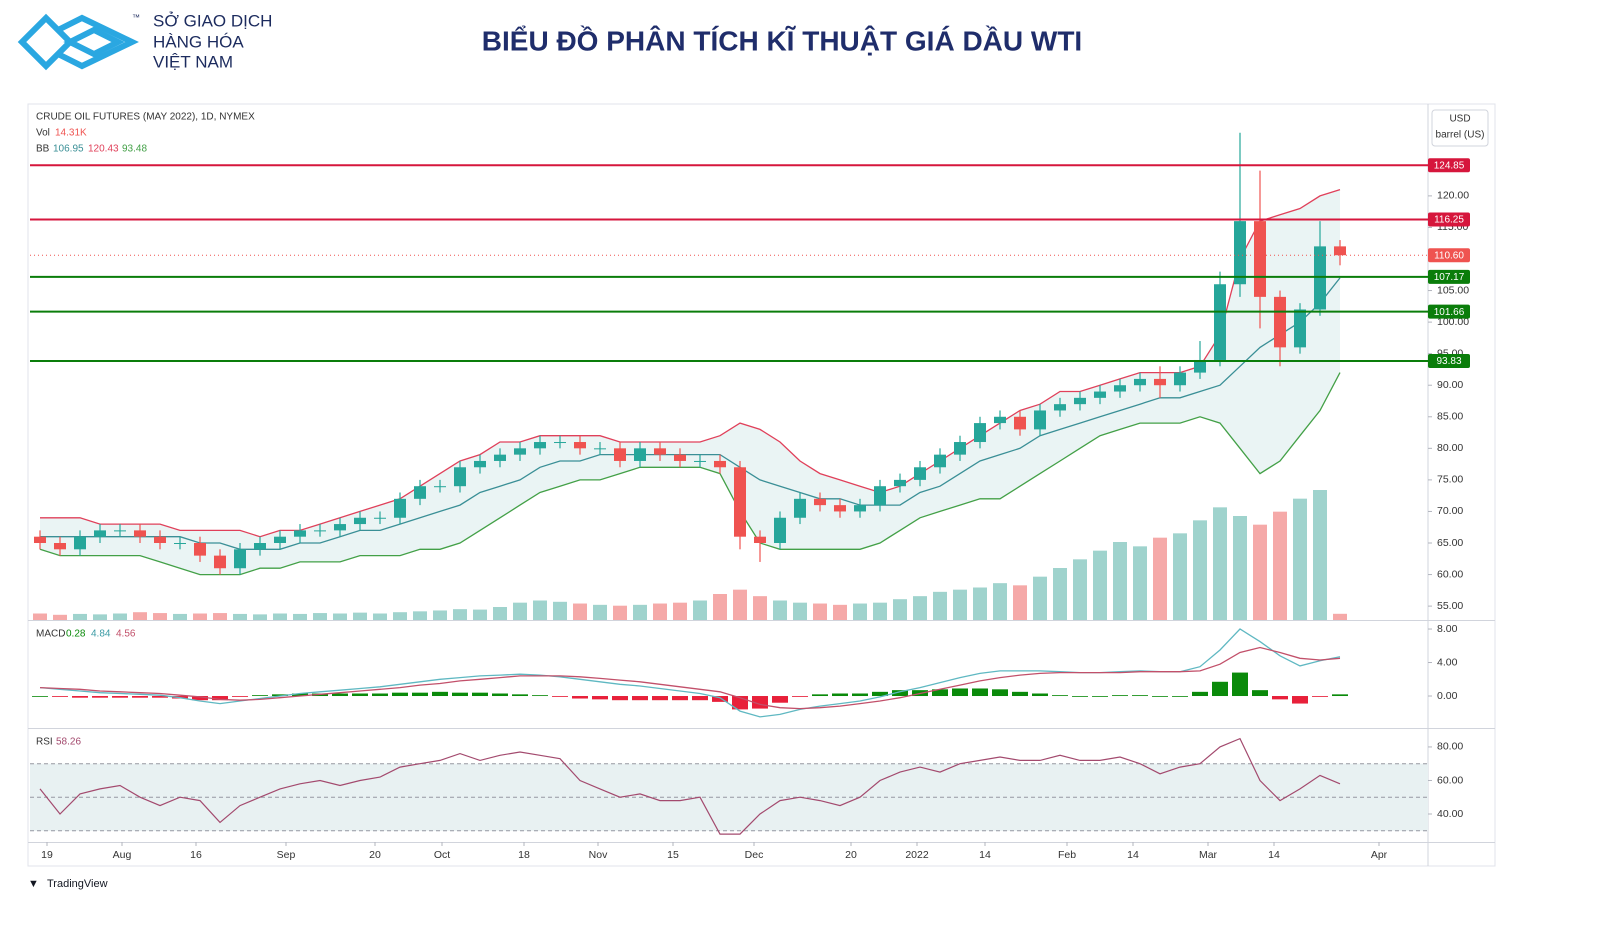 Image resolution: width=1599 pixels, height=933 pixels. What do you see at coordinates (1447, 696) in the screenshot?
I see `y-tick-label: 0.00` at bounding box center [1447, 696].